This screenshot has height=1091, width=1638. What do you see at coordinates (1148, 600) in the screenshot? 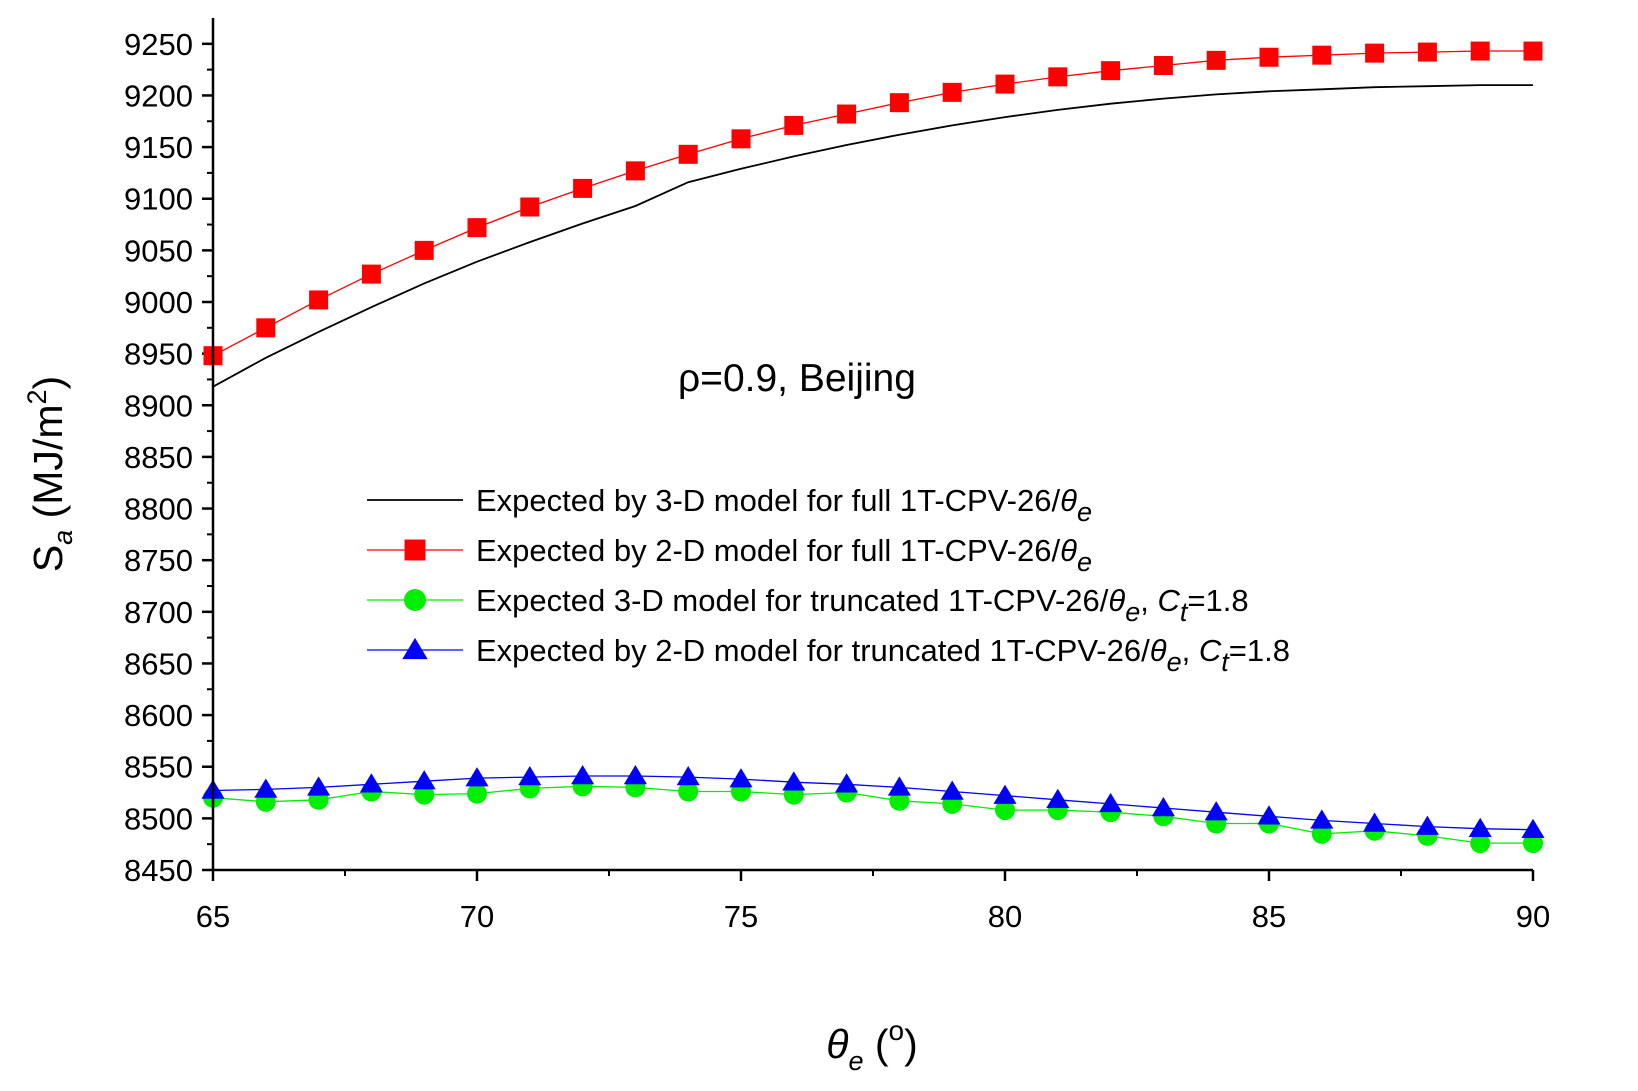
I see `legend-label-part: ,` at bounding box center [1148, 600].